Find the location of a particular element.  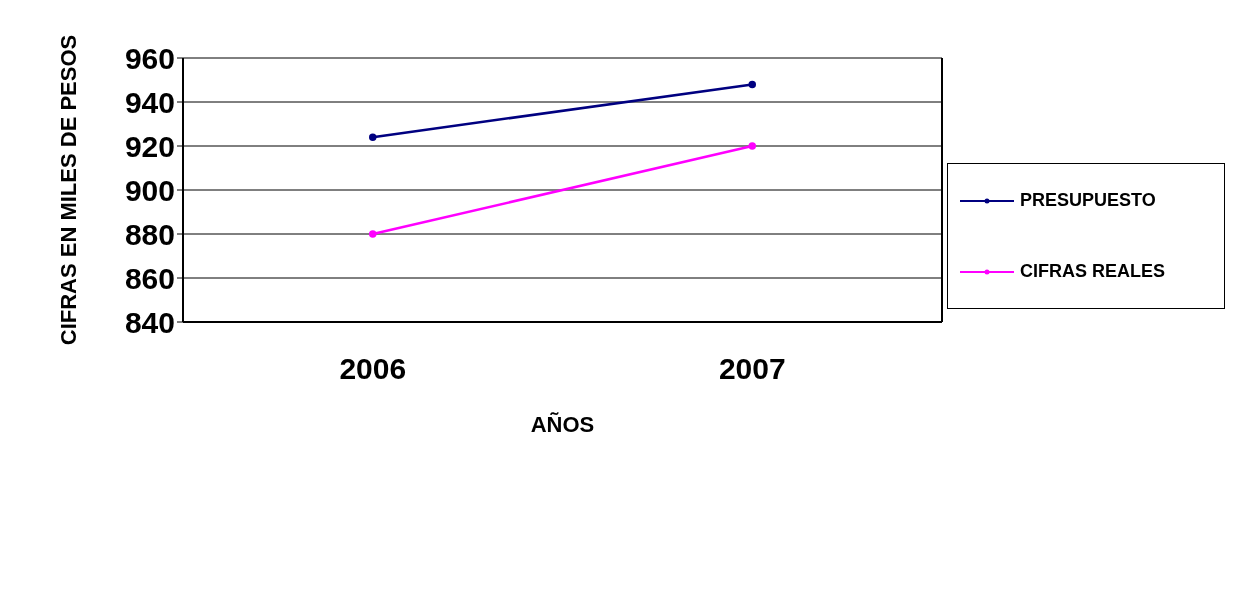

y-tick-label: 960 is located at coordinates (149, 58).